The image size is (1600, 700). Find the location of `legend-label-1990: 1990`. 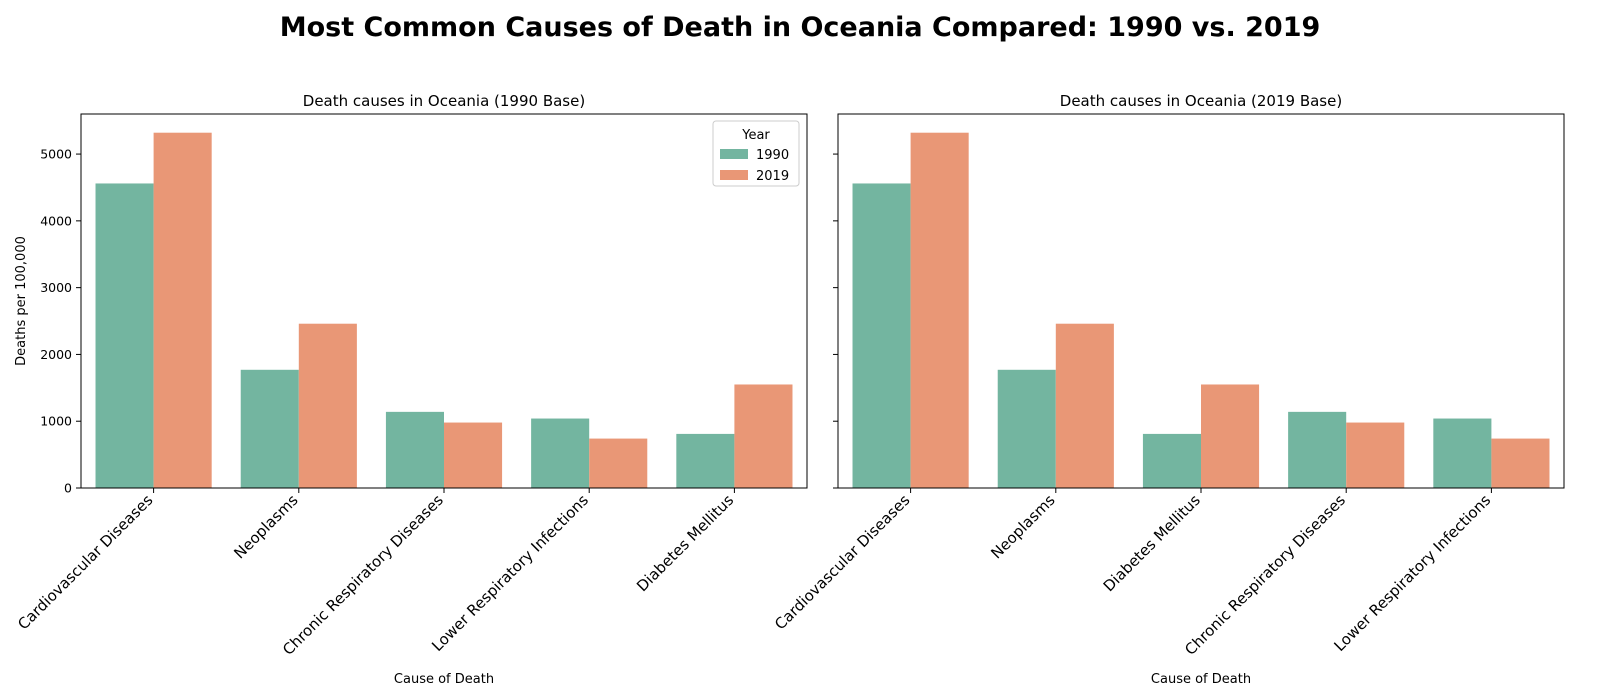

legend-label-1990: 1990 is located at coordinates (772, 155).